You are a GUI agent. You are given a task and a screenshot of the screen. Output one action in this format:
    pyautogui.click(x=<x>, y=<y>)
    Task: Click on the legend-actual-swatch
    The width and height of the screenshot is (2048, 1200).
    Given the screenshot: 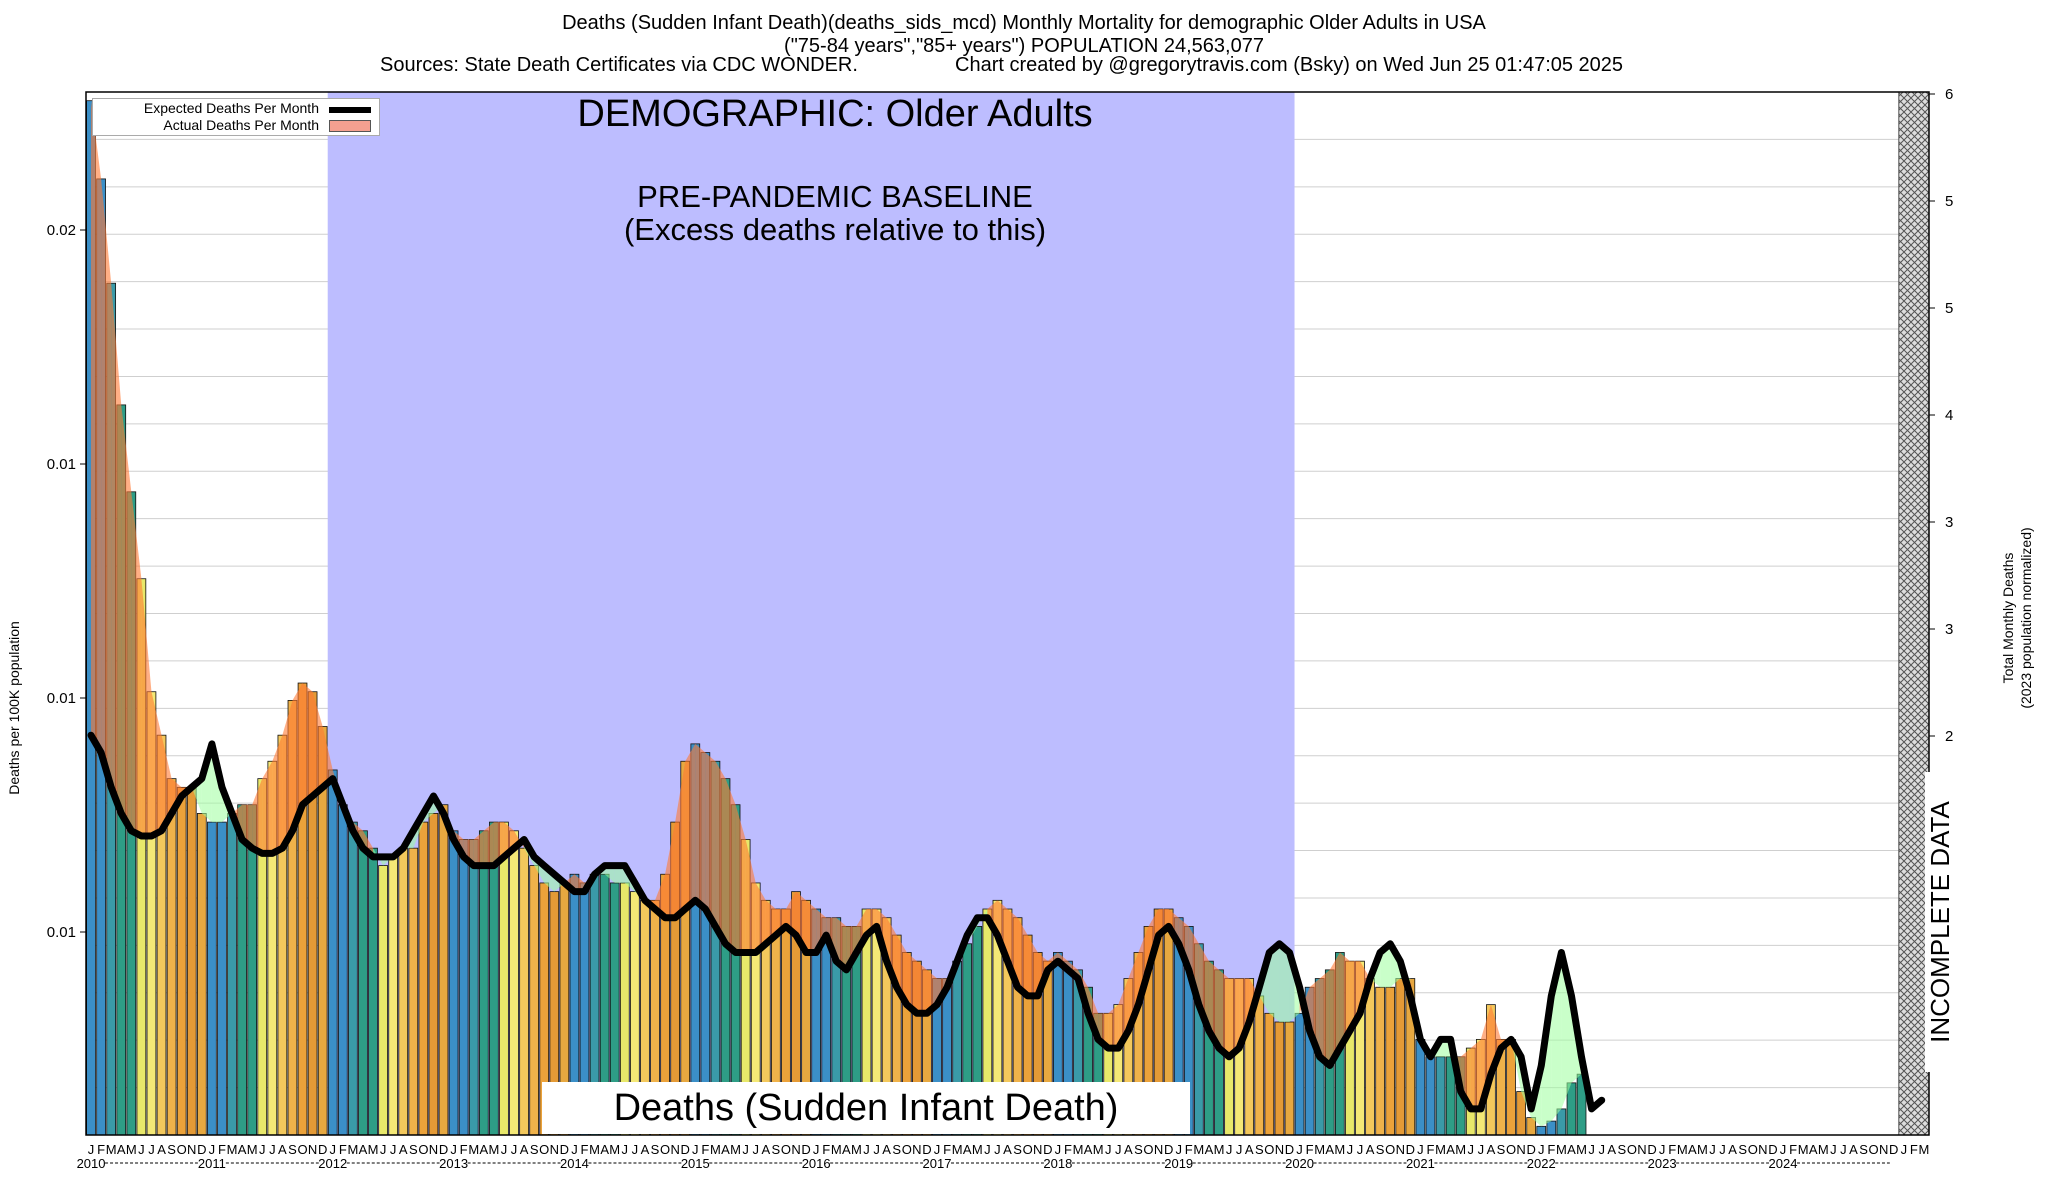 What is the action you would take?
    pyautogui.click(x=350, y=126)
    